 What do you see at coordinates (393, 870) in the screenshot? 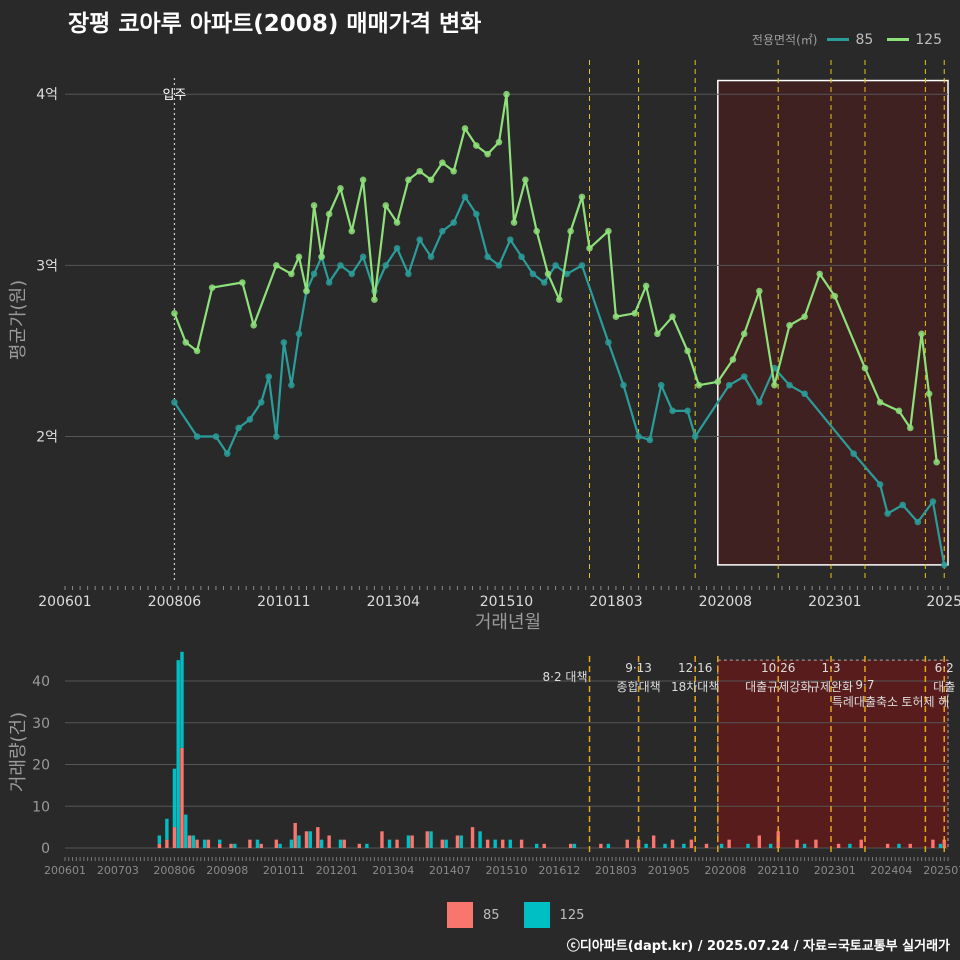
I see `x-tick-label: 201304` at bounding box center [393, 870].